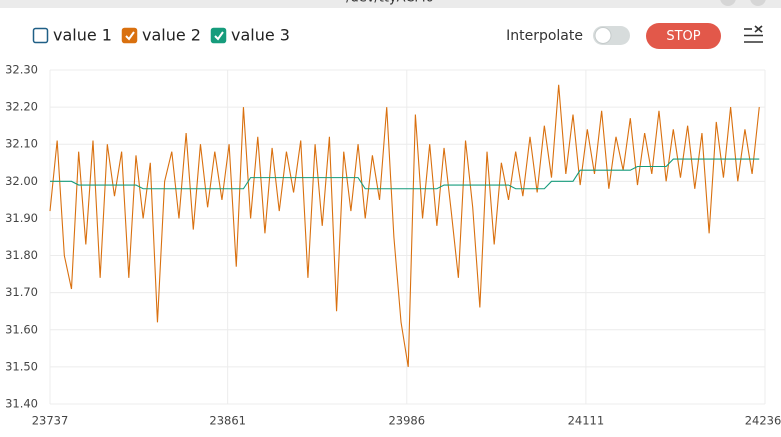  What do you see at coordinates (21, 255) in the screenshot?
I see `y-tick-label: 31.80` at bounding box center [21, 255].